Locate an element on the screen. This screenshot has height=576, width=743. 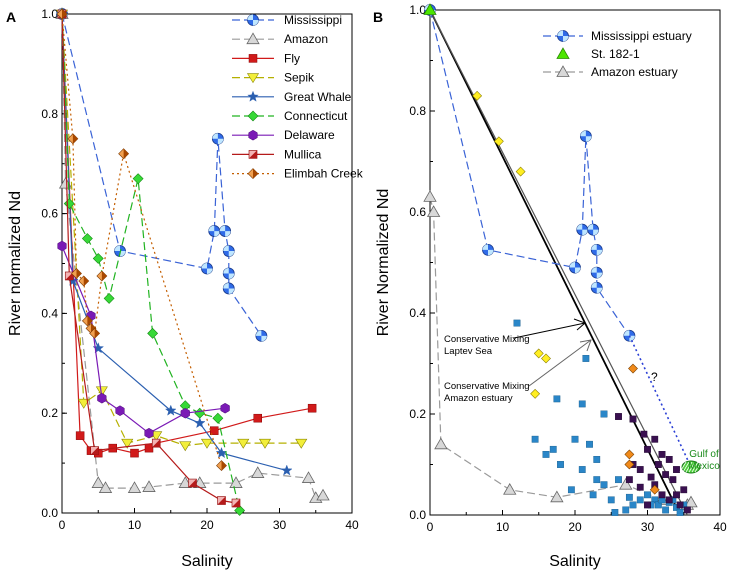
series-line-delaware is located at coordinates (143, 339).